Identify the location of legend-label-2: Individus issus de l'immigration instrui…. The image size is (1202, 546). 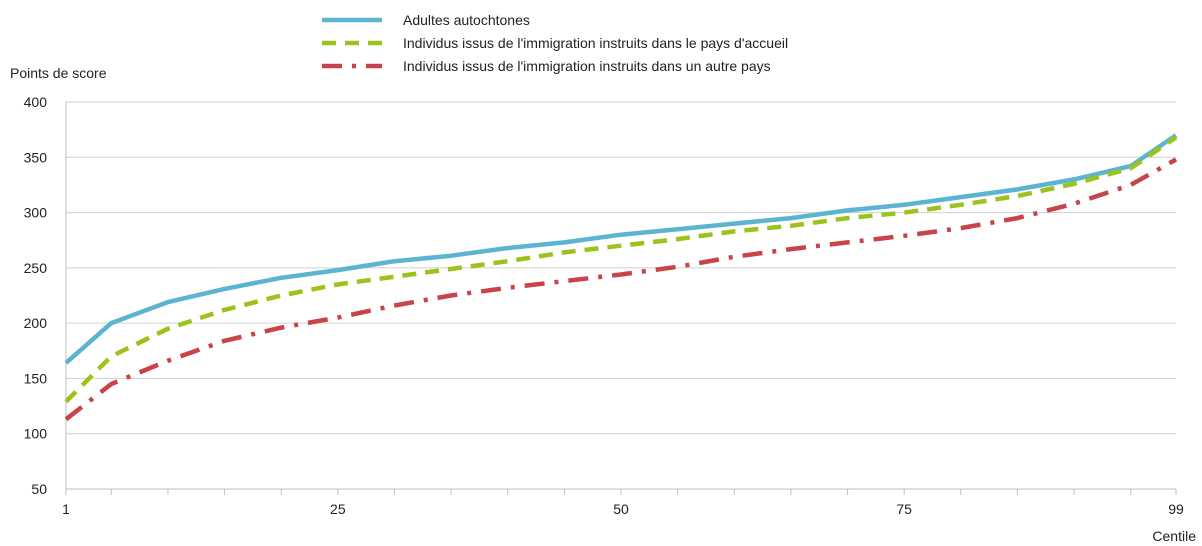
(595, 43).